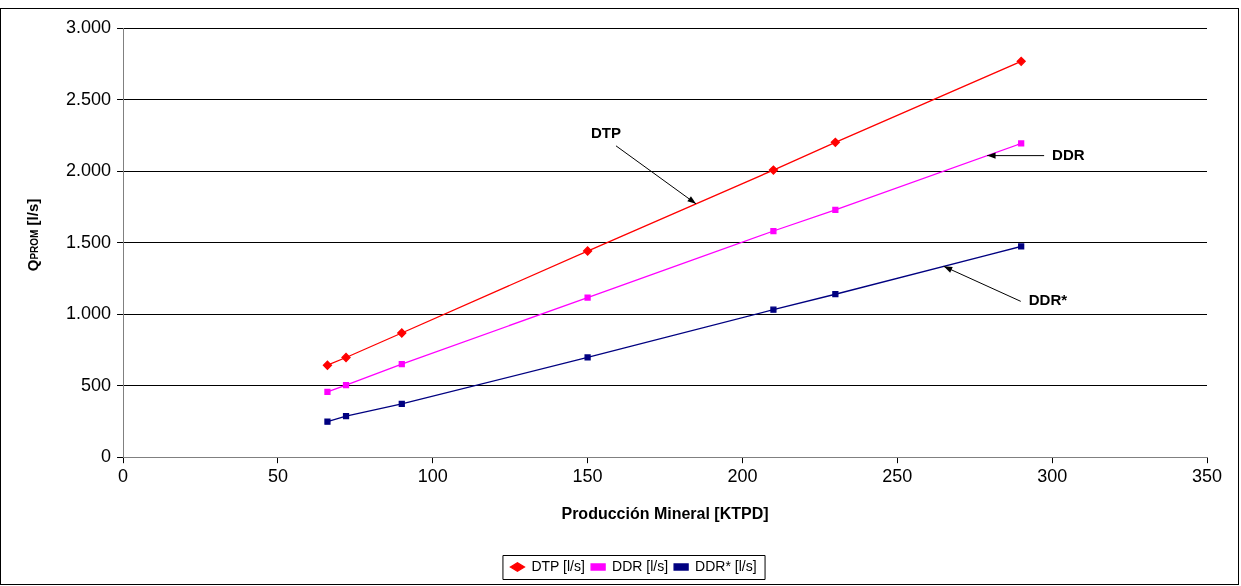 The height and width of the screenshot is (586, 1241). Describe the element at coordinates (89, 170) in the screenshot. I see `y-tick-label: 2.000` at that location.